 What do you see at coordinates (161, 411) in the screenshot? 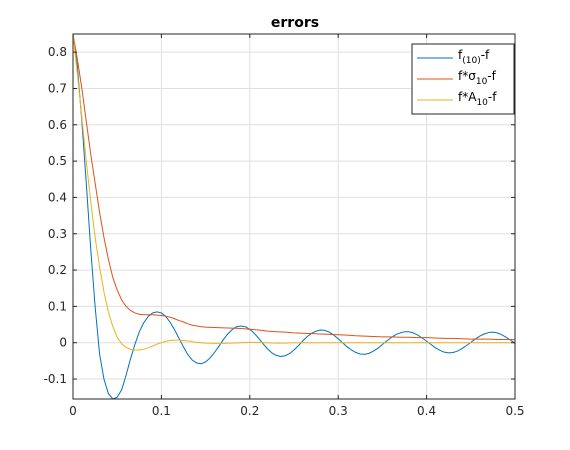
I see `x-tick-label: 0.1` at bounding box center [161, 411].